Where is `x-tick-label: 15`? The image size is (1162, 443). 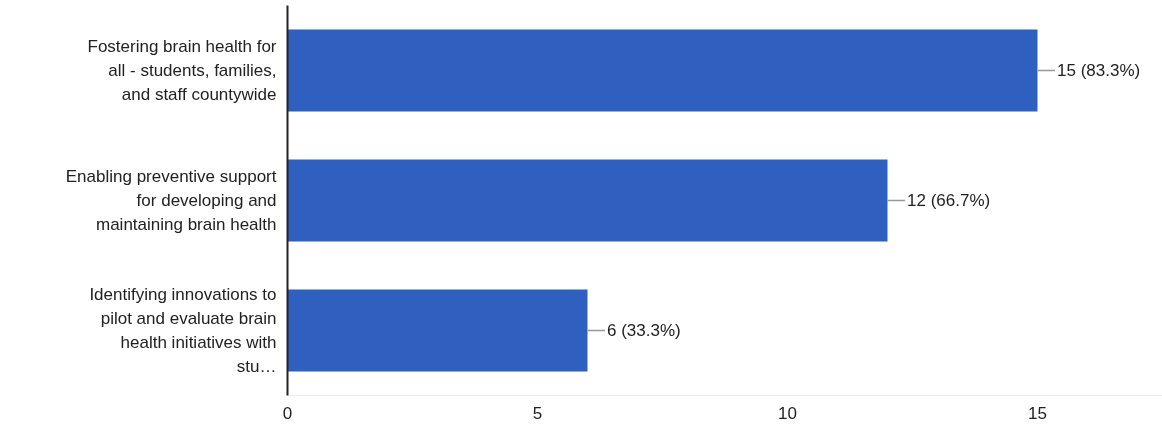 x-tick-label: 15 is located at coordinates (1037, 413).